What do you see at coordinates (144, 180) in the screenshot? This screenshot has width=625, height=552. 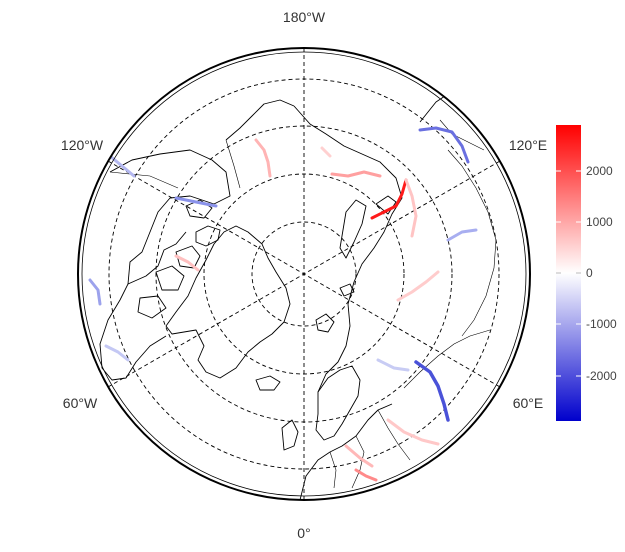 I see `border-canada-us` at bounding box center [144, 180].